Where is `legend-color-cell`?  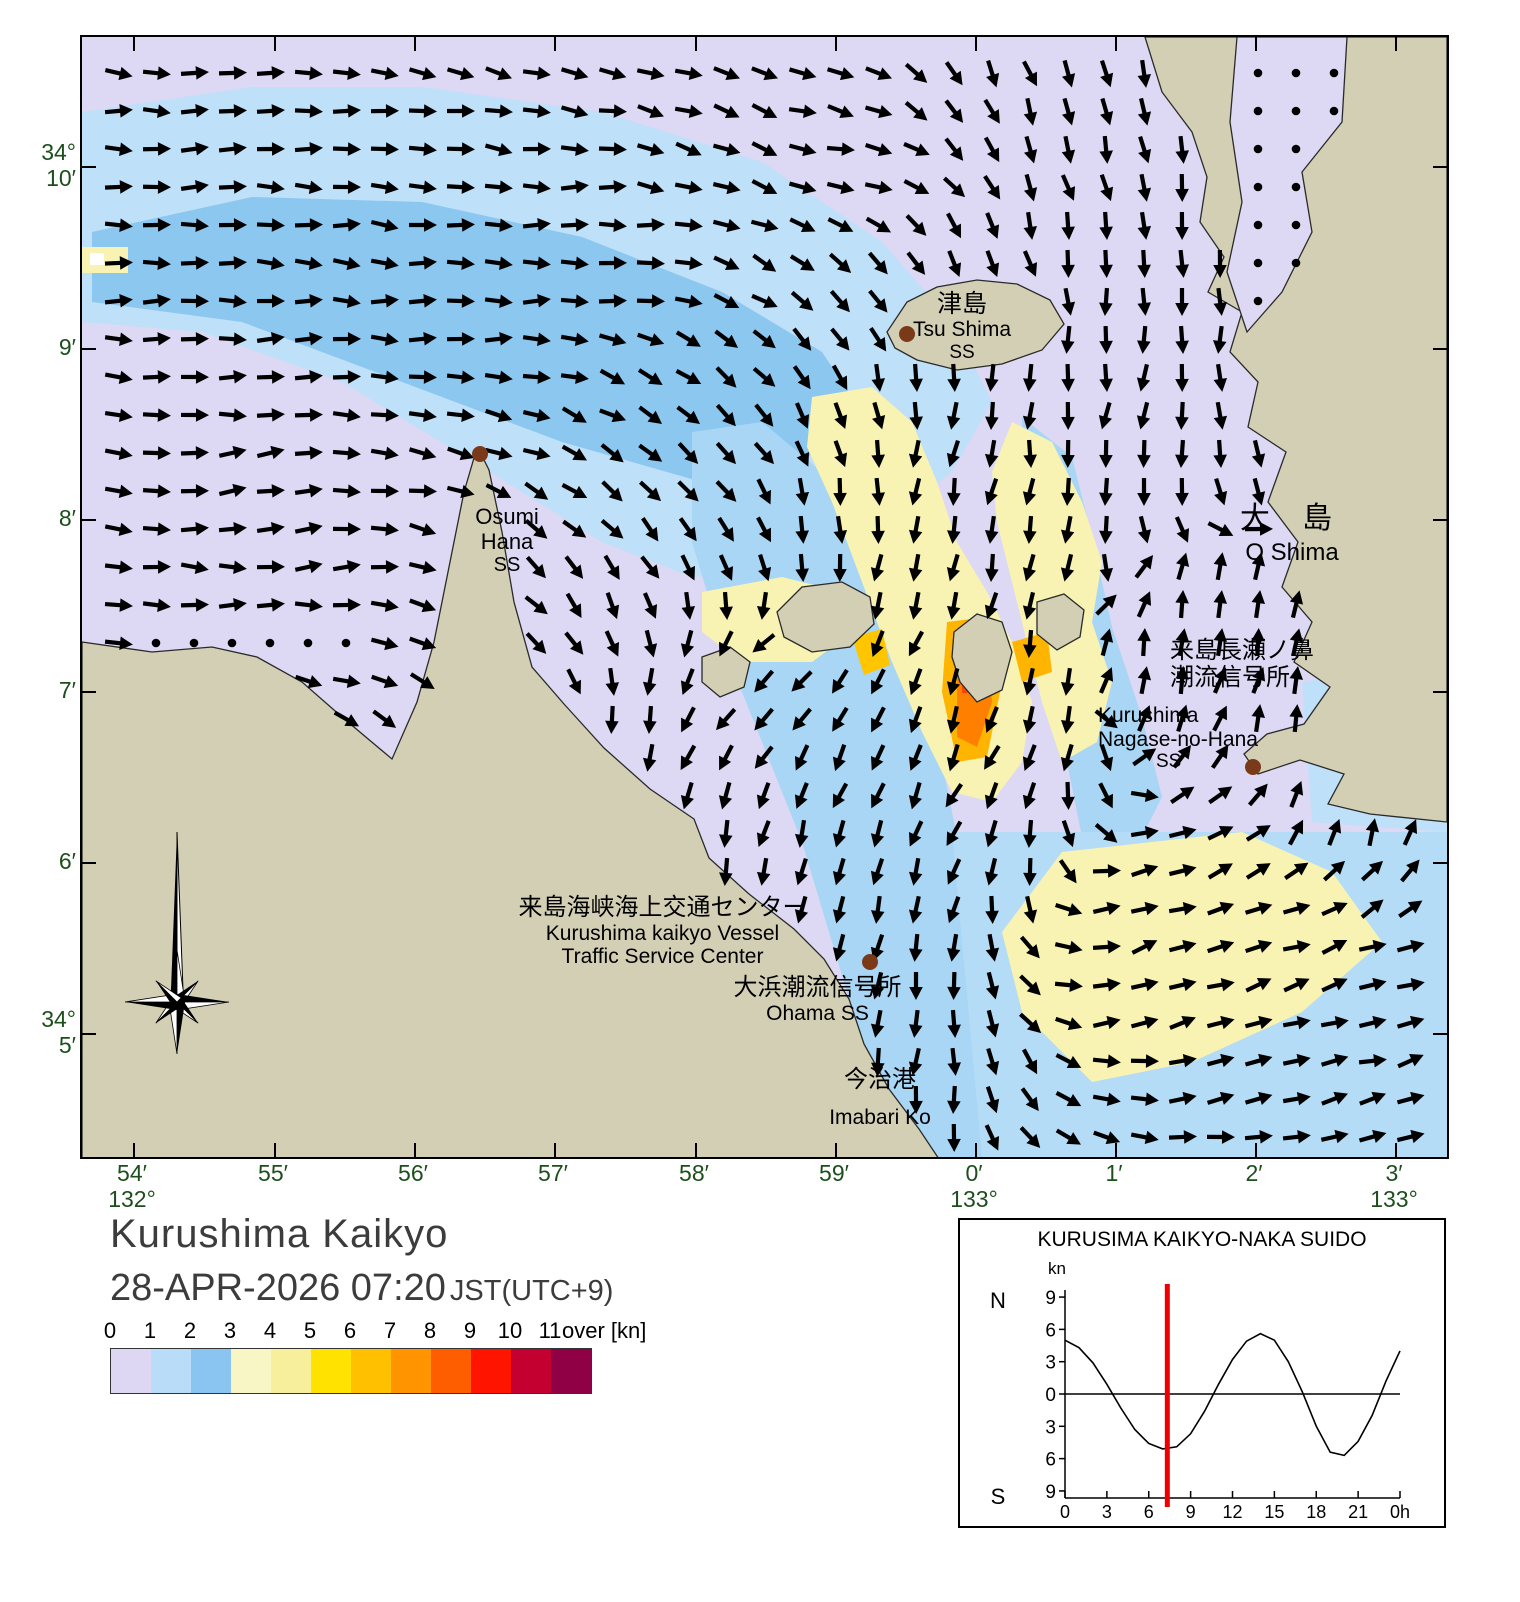
legend-color-cell is located at coordinates (171, 1371).